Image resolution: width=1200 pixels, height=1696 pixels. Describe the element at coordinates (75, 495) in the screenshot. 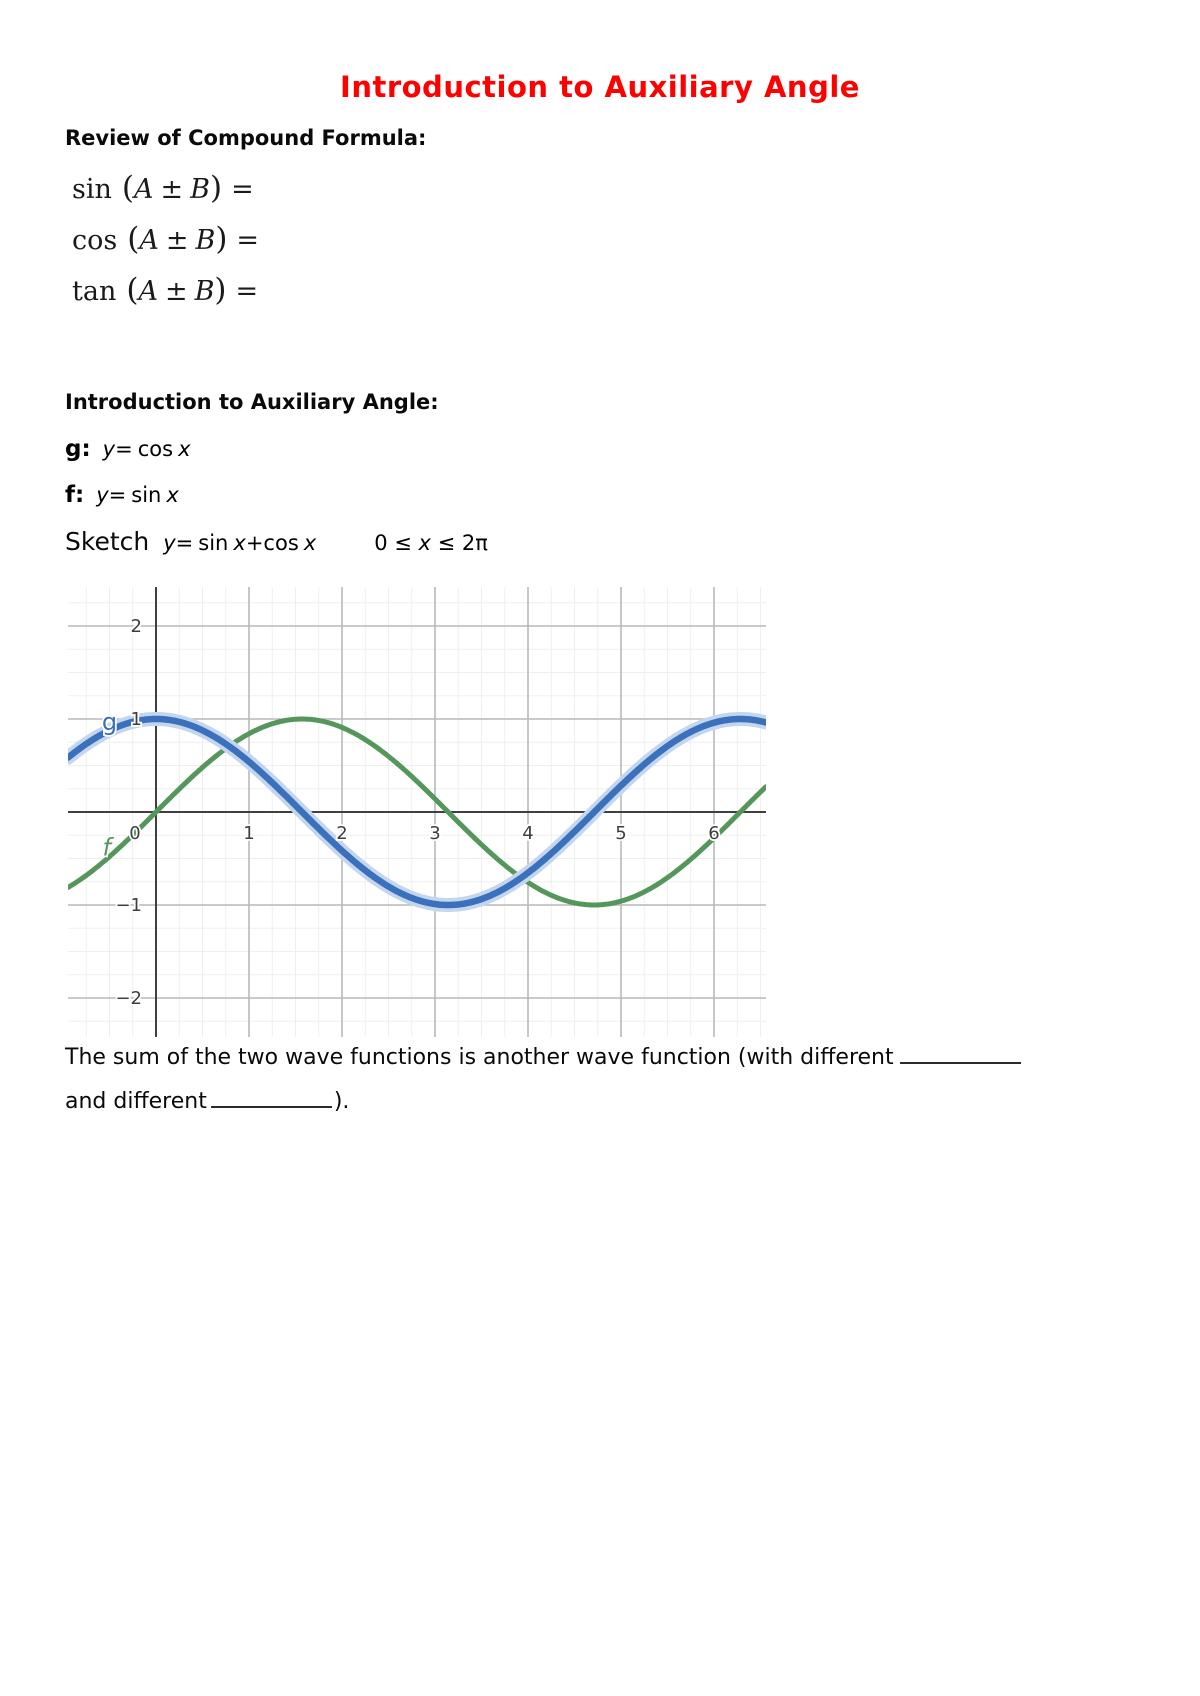

I see `function-label-f: f:` at that location.